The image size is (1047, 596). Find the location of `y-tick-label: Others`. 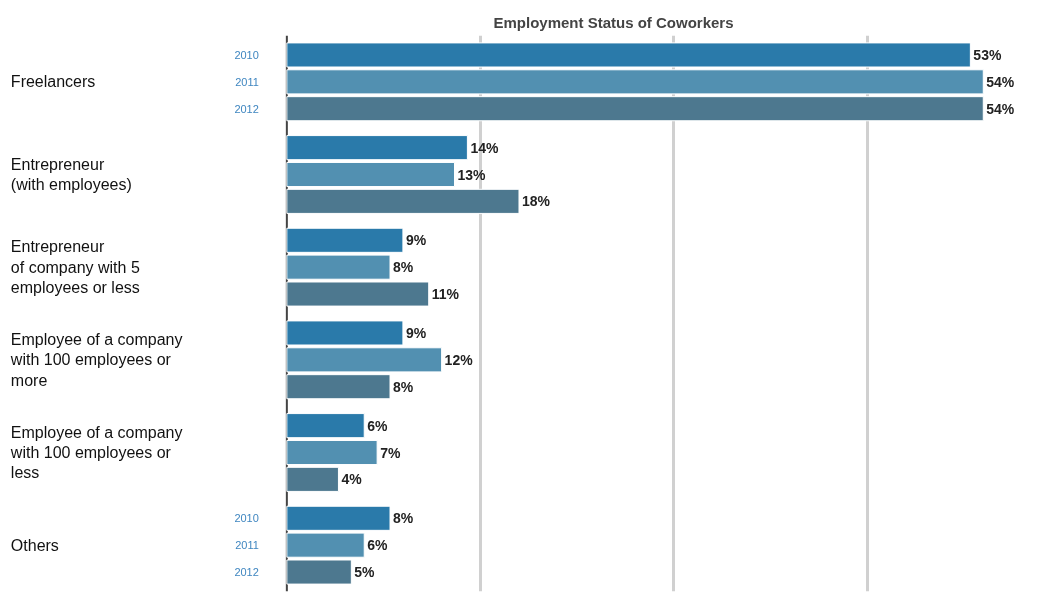

y-tick-label: Others is located at coordinates (34, 545).